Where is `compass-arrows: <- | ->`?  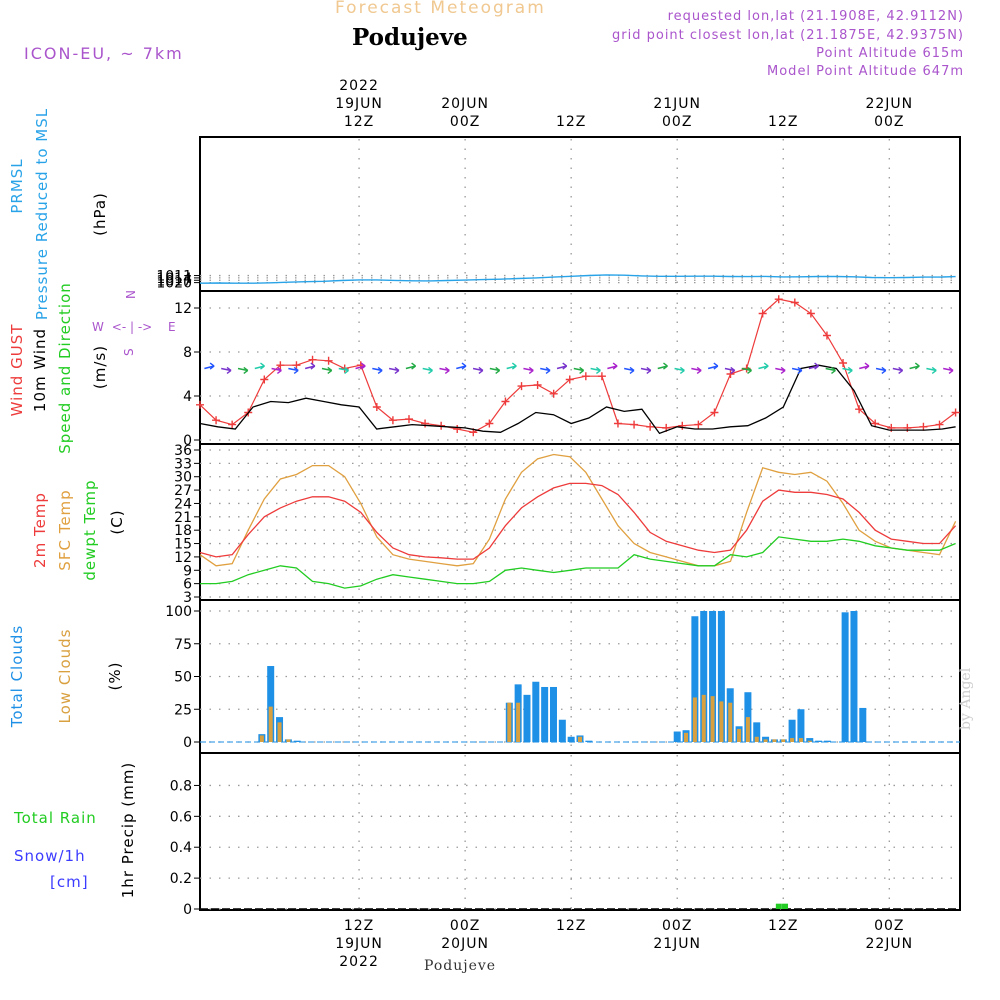
compass-arrows: <- | -> is located at coordinates (132, 327).